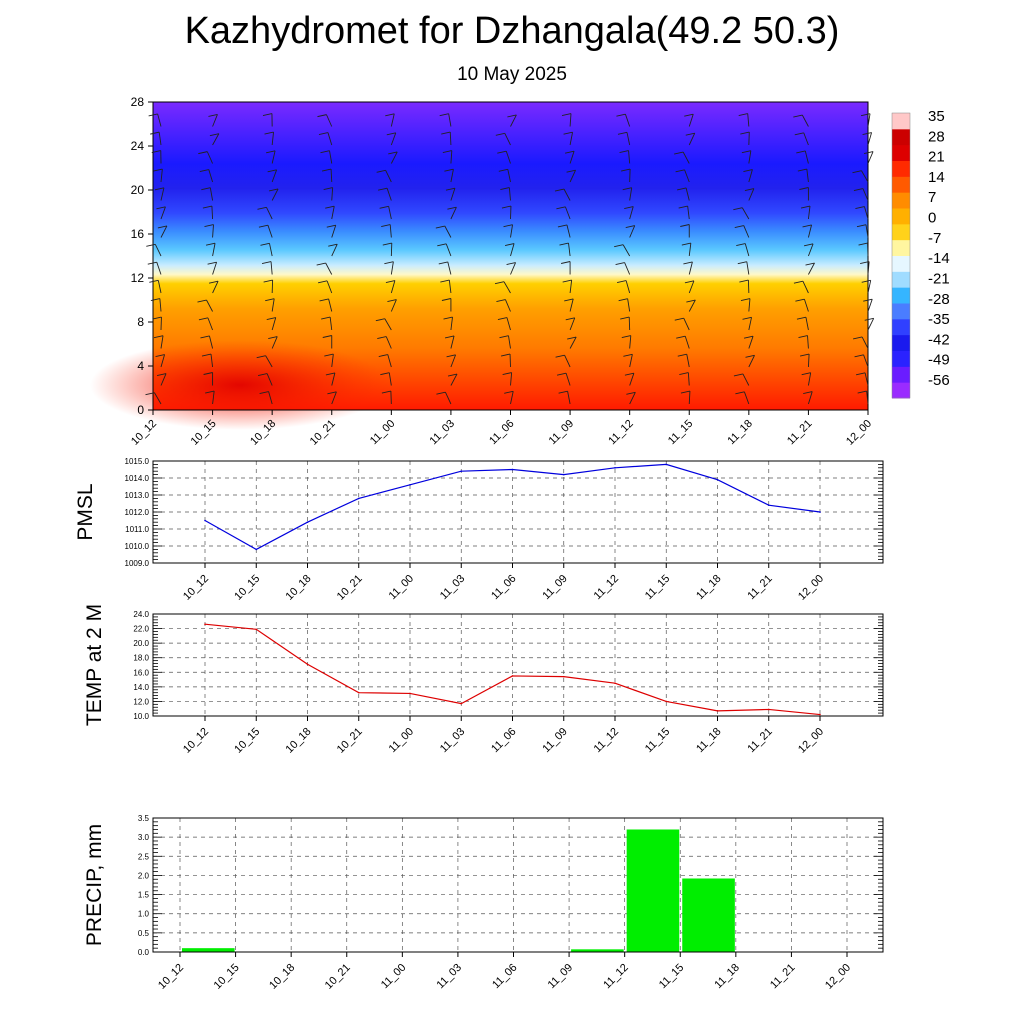 The width and height of the screenshot is (1024, 1024). I want to click on precip-bar, so click(653, 890).